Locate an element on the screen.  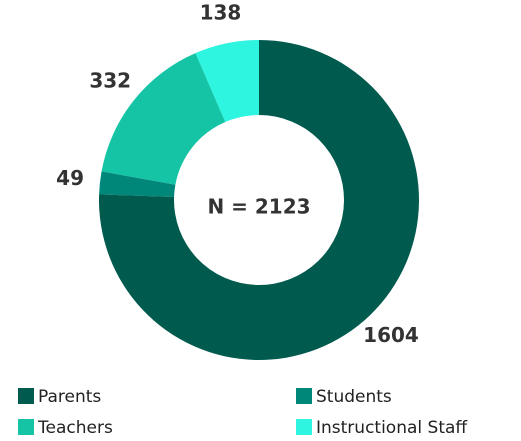
legend-label: Students is located at coordinates (354, 397).